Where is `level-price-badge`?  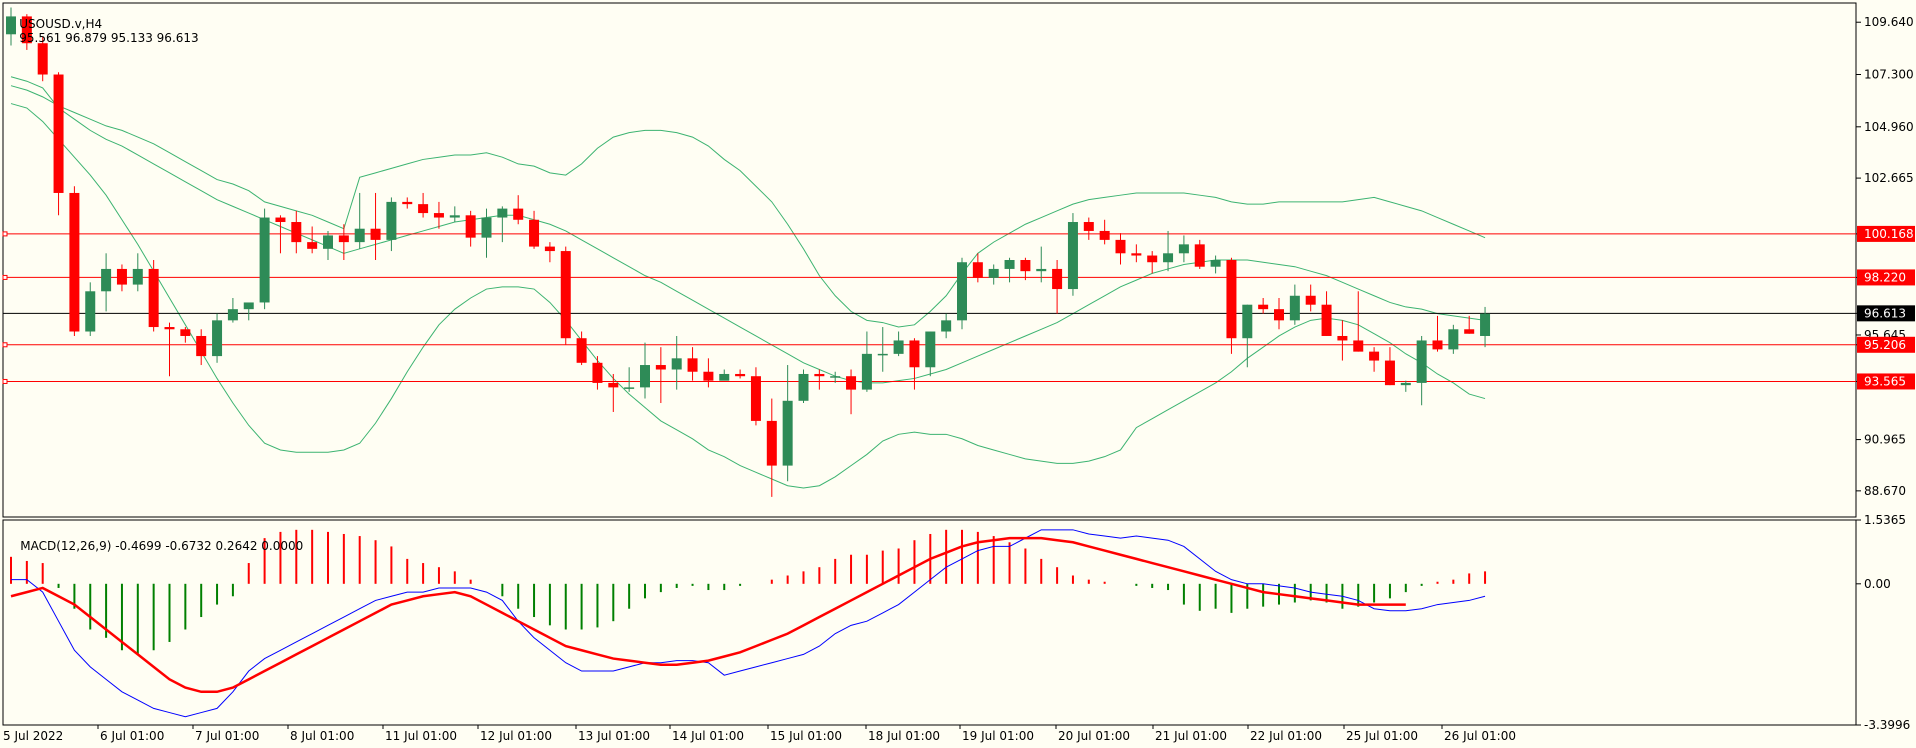 level-price-badge is located at coordinates (1886, 277).